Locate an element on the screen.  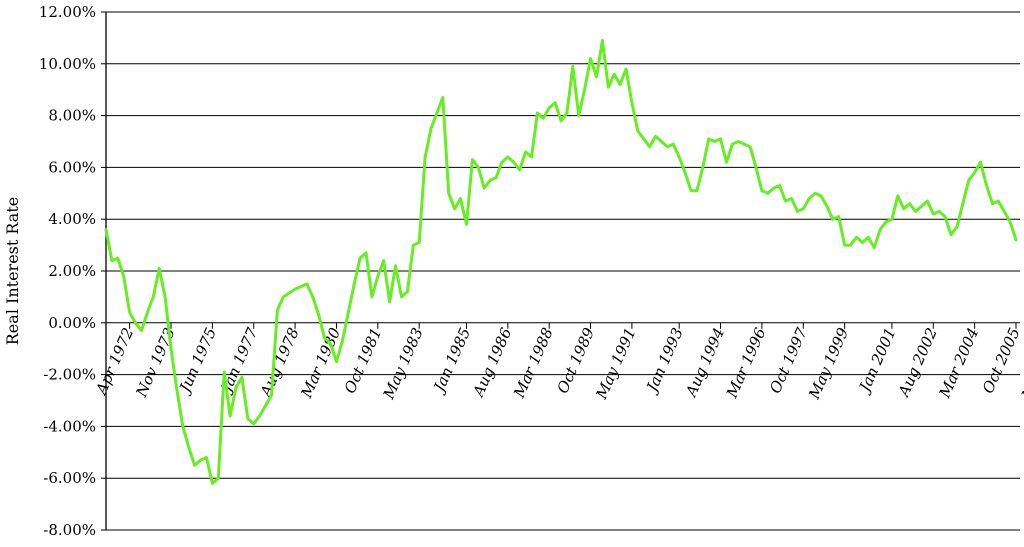
y-tick-label: 4.00% is located at coordinates (72, 219).